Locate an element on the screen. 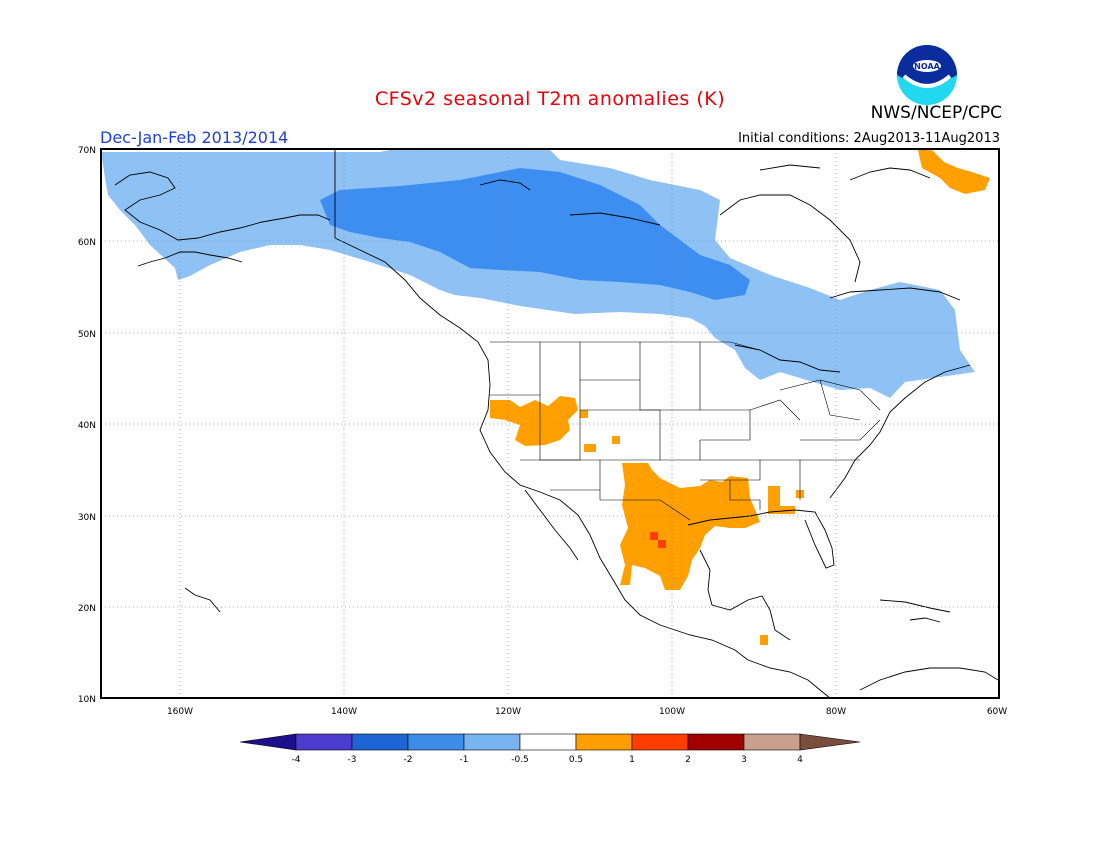 Image resolution: width=1100 pixels, height=850 pixels. warm-anomaly-south is located at coordinates (690, 526).